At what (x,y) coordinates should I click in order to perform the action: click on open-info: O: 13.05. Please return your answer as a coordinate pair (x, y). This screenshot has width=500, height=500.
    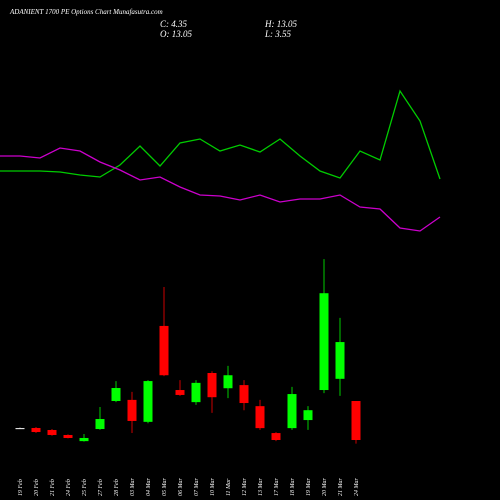
    Looking at the image, I should click on (176, 34).